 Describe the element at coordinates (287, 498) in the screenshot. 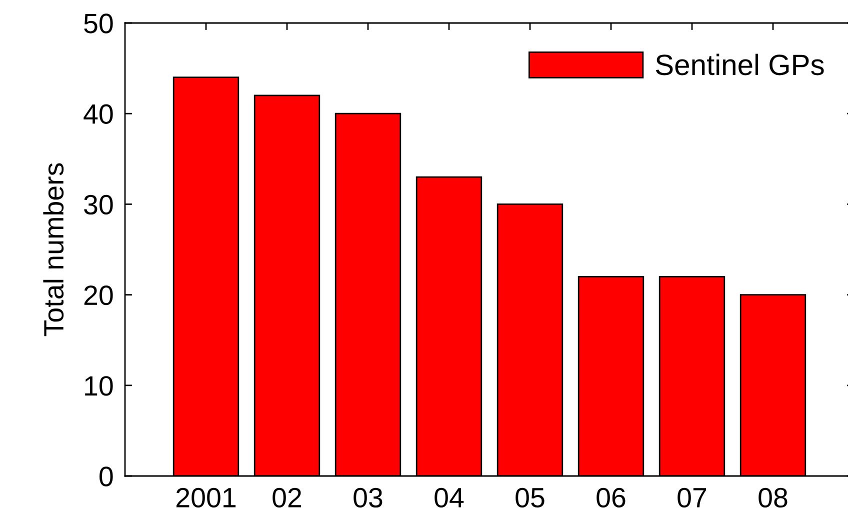

I see `x-tick-label: 02` at that location.